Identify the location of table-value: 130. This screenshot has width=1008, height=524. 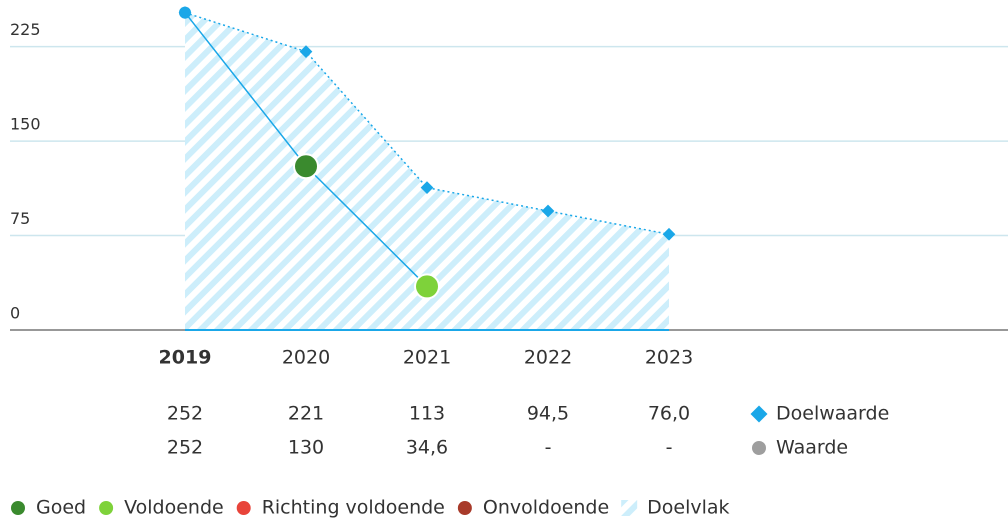
(306, 448).